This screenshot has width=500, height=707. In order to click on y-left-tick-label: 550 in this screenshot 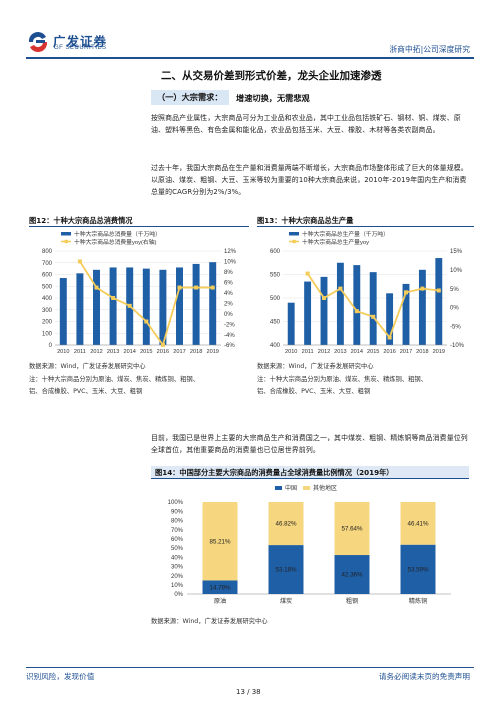, I will do `click(275, 276)`.